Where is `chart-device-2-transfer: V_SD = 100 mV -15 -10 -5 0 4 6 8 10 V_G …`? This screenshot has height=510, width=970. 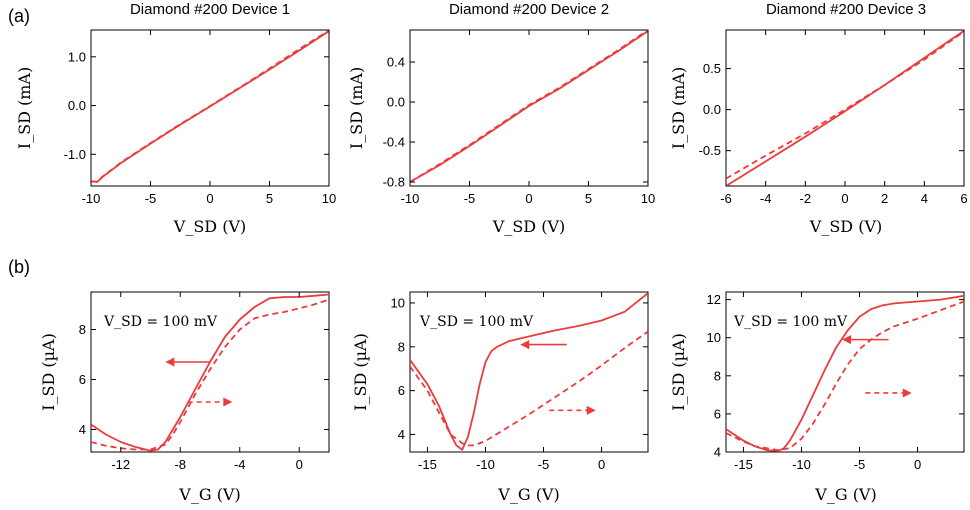 chart-device-2-transfer: V_SD = 100 mV -15 -10 -5 0 4 6 8 10 V_G … is located at coordinates (500, 397).